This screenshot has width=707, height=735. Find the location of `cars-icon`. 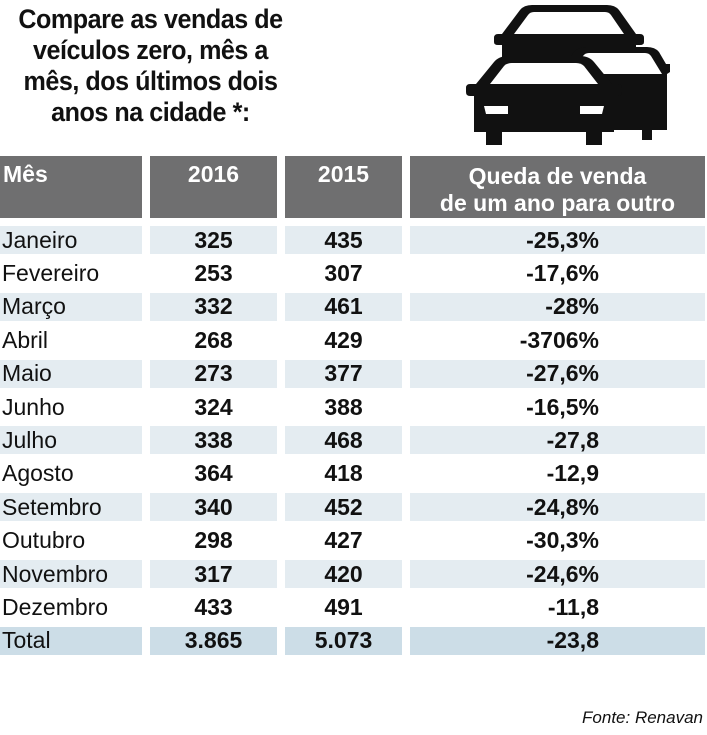

cars-icon is located at coordinates (568, 75).